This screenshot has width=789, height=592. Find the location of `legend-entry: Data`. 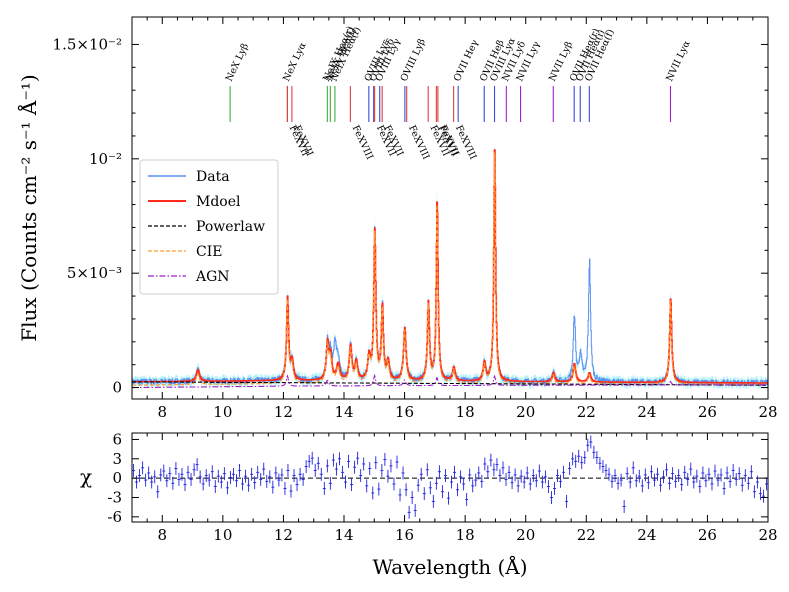

legend-entry: Data is located at coordinates (213, 177).